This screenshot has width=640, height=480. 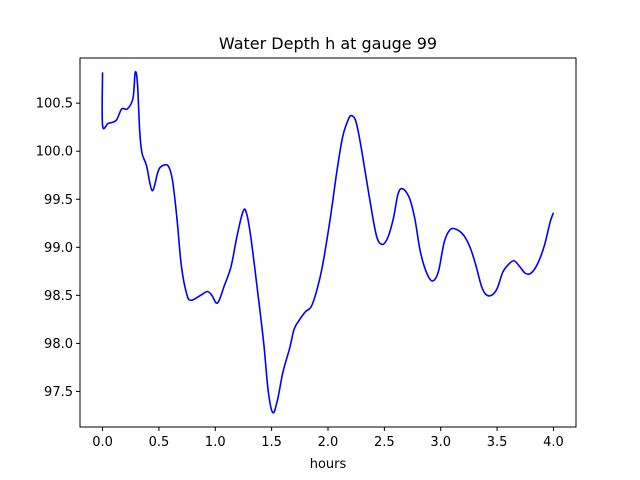 What do you see at coordinates (159, 442) in the screenshot?
I see `x-tick-label: 0.5` at bounding box center [159, 442].